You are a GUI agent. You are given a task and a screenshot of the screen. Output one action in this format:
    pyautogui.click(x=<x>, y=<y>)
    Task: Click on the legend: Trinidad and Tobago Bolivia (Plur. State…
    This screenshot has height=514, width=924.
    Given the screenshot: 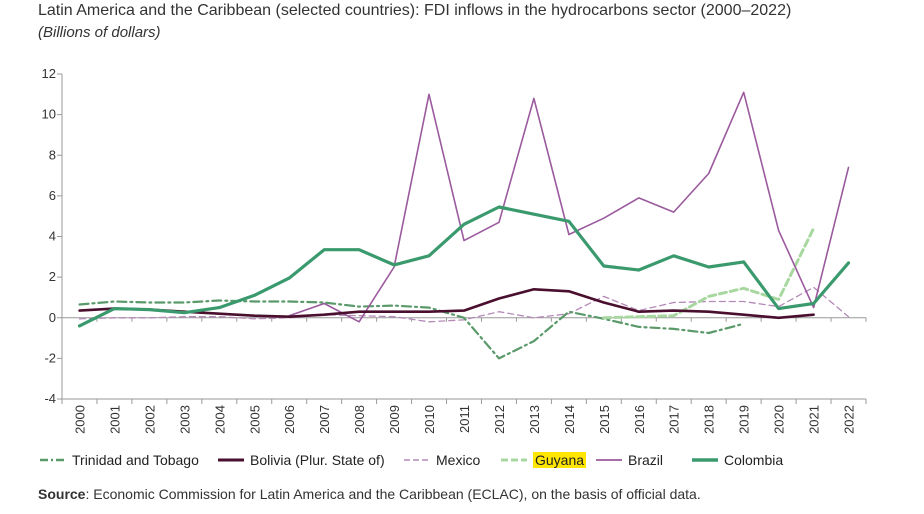 What is the action you would take?
    pyautogui.click(x=468, y=461)
    